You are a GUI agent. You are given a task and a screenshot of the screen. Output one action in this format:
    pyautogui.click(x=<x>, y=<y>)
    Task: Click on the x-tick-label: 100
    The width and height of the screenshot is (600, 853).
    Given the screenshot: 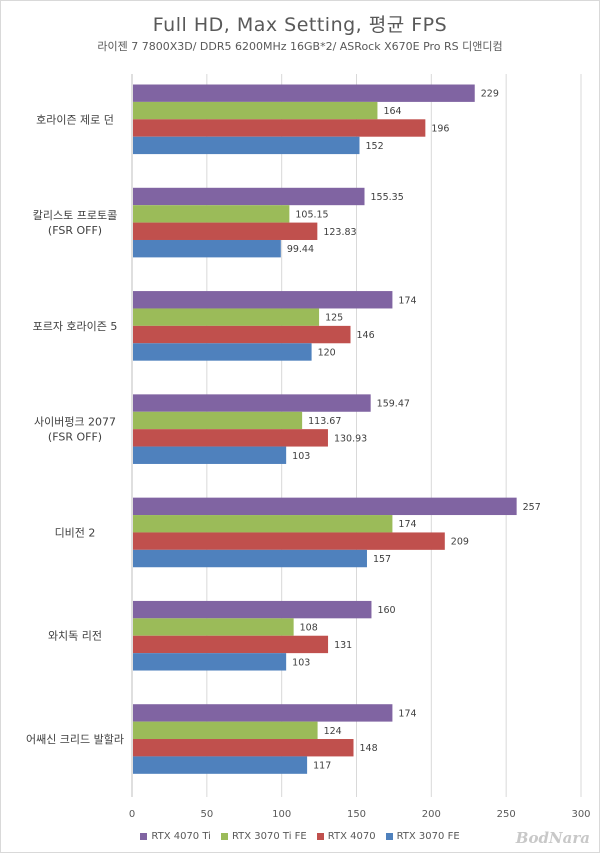 What is the action you would take?
    pyautogui.click(x=281, y=814)
    